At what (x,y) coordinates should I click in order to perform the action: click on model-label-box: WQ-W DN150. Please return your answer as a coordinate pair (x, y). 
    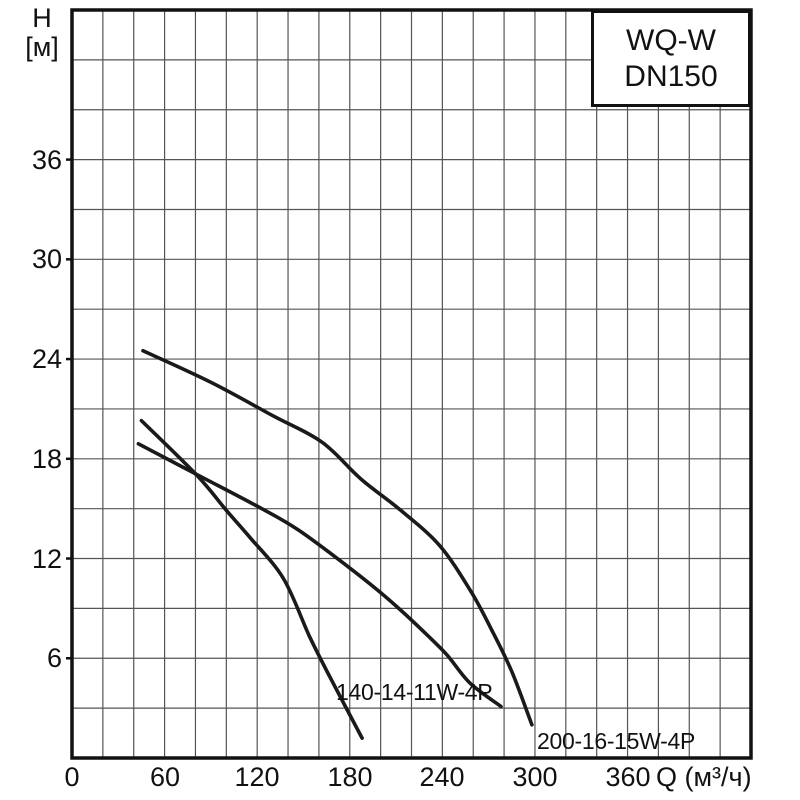
    Looking at the image, I should click on (671, 58).